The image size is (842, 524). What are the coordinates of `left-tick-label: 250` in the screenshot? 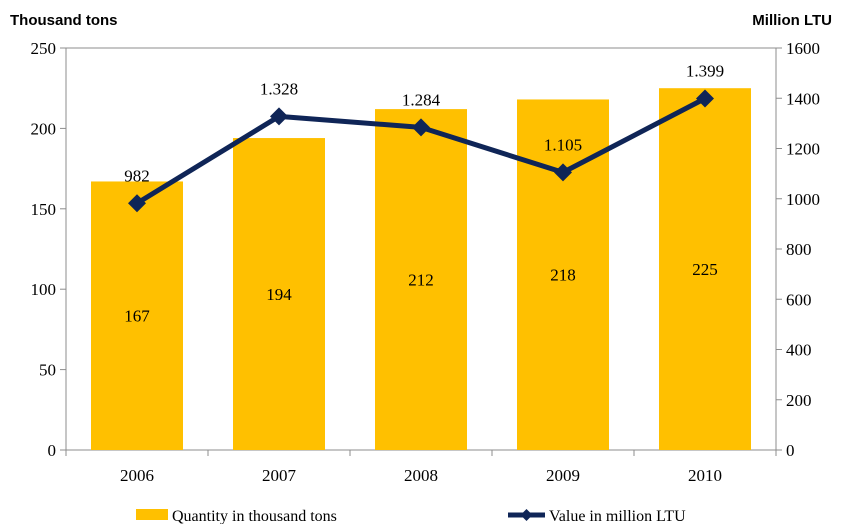 It's located at (44, 48).